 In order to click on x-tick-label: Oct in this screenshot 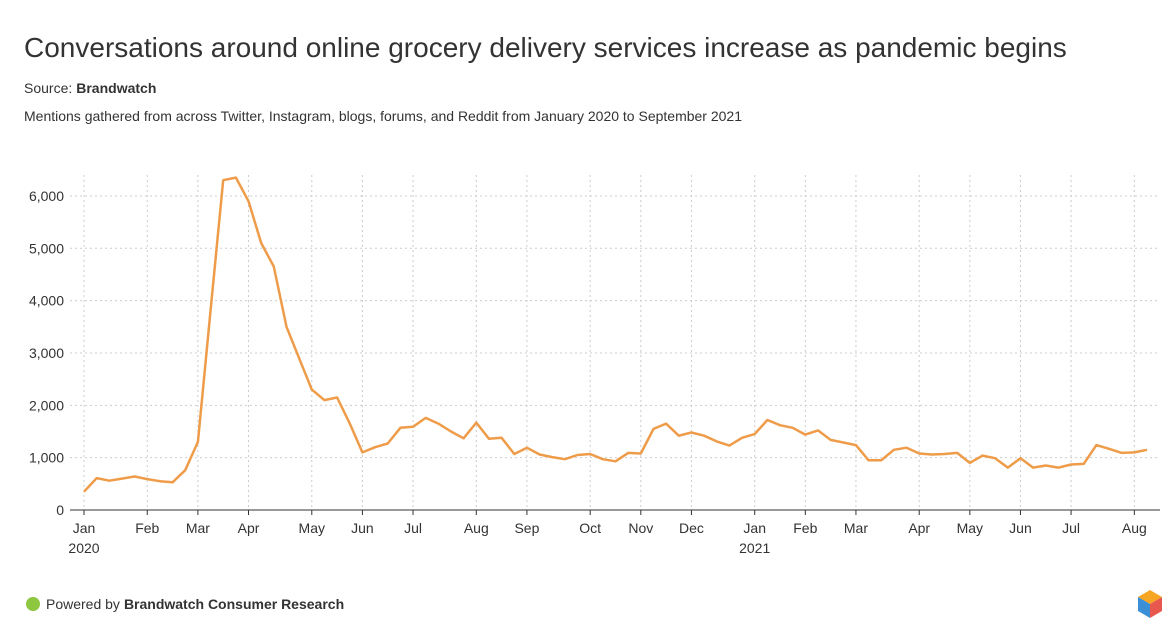, I will do `click(590, 528)`.